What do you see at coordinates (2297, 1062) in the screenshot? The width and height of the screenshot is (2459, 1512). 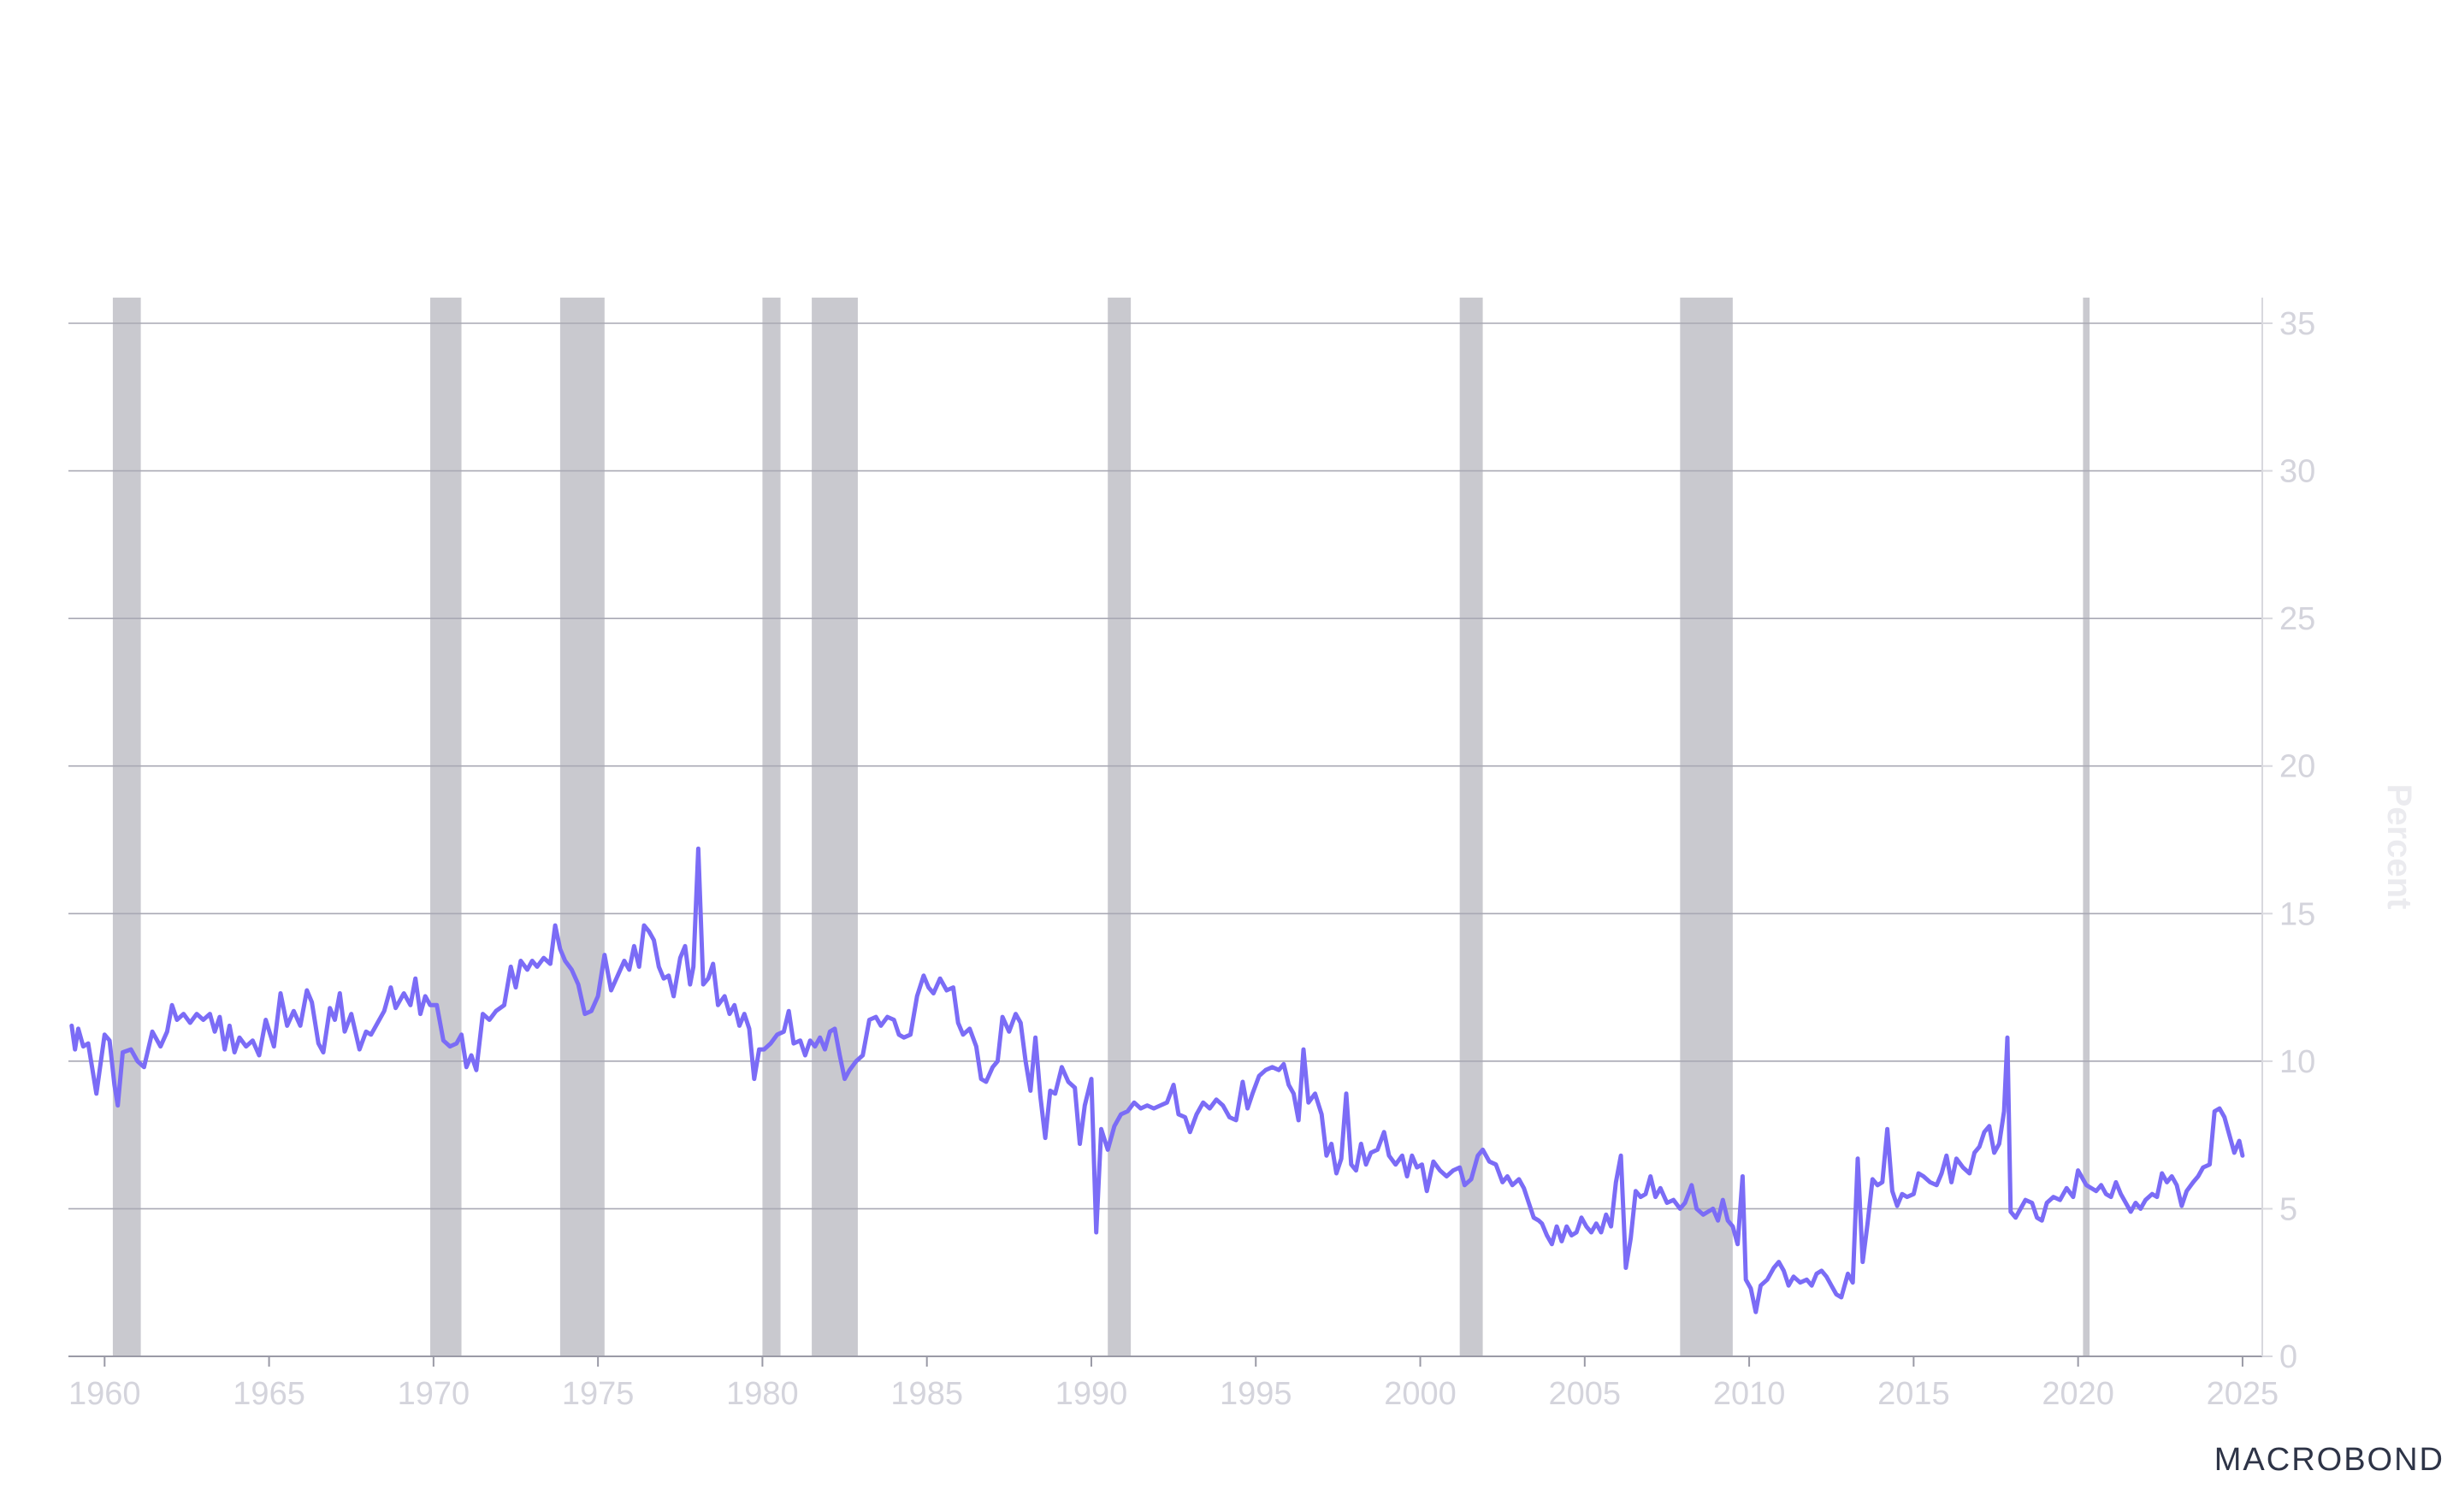 I see `y-tick-label-10: 10` at bounding box center [2297, 1062].